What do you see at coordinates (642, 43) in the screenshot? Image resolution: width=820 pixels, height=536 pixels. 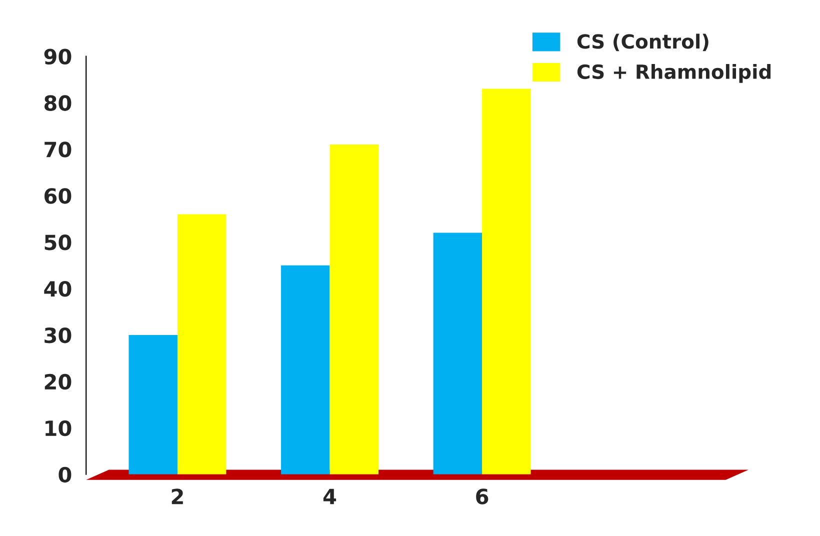 I see `legend-label: CS (Control)` at bounding box center [642, 43].